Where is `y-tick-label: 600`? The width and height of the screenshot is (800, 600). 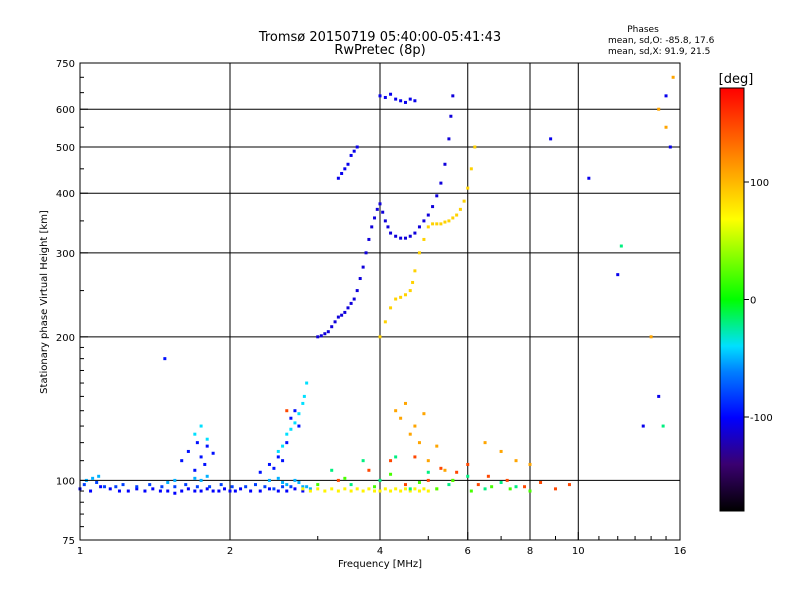
y-tick-label: 600 is located at coordinates (65, 110).